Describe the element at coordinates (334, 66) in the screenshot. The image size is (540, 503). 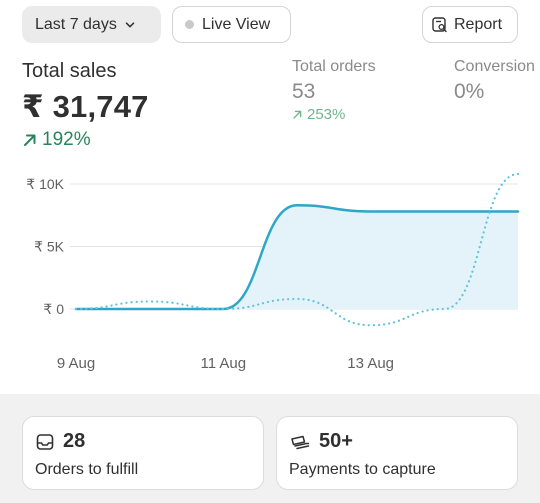
I see `total-orders-label: Total orders` at that location.